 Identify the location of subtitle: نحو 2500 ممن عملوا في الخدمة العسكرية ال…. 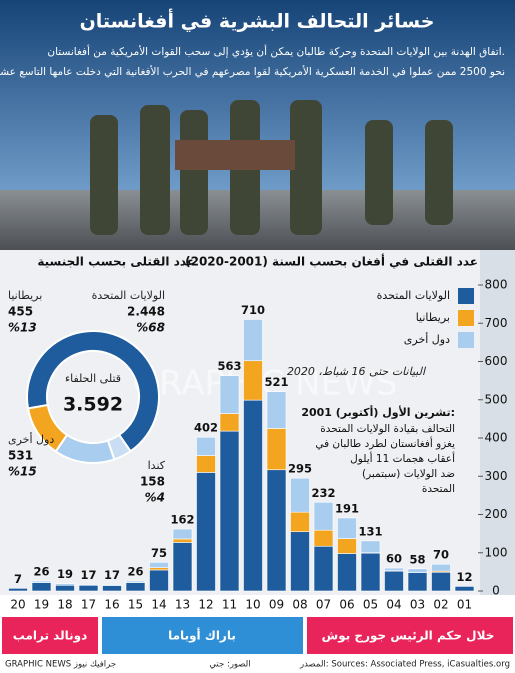
(252, 71).